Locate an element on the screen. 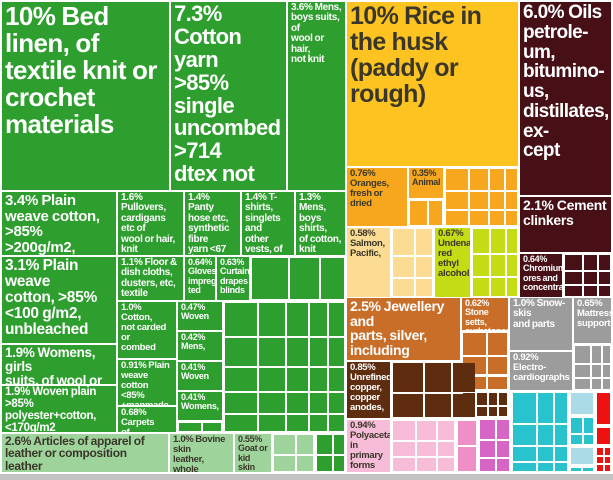 The width and height of the screenshot is (613, 480). treemap-cell: 0.64% Chromium ores and concentrates is located at coordinates (541, 275).